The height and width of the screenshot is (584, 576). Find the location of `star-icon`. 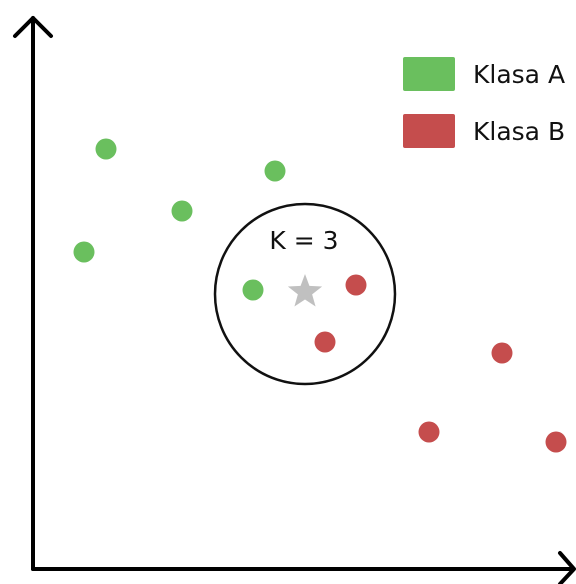

star-icon is located at coordinates (305, 290).